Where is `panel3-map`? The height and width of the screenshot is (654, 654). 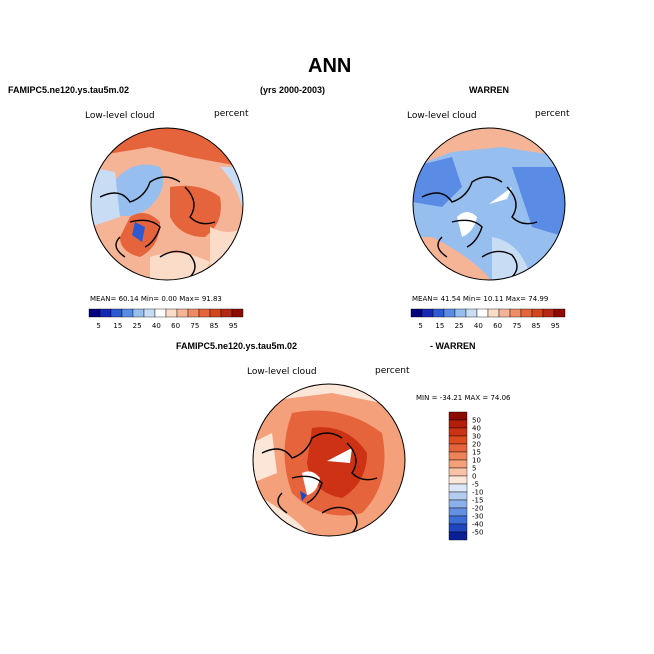
panel3-map is located at coordinates (329, 460).